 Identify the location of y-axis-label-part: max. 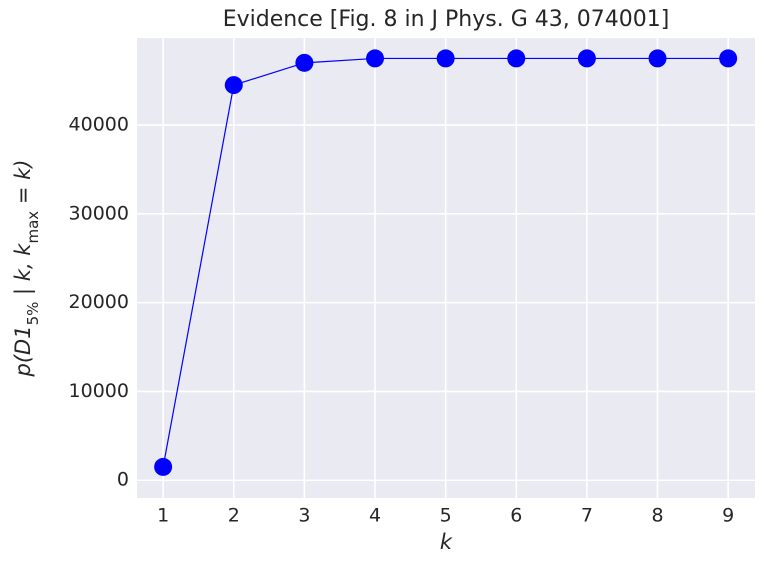
(33, 227).